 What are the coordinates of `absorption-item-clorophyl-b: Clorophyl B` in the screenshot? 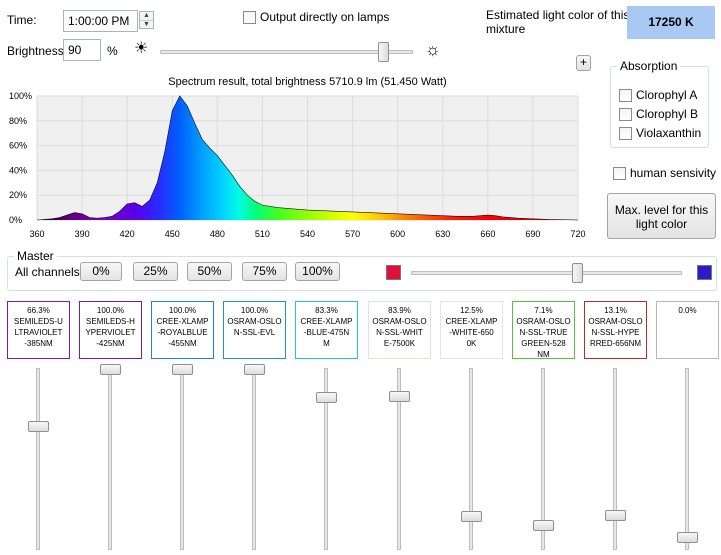 It's located at (658, 114).